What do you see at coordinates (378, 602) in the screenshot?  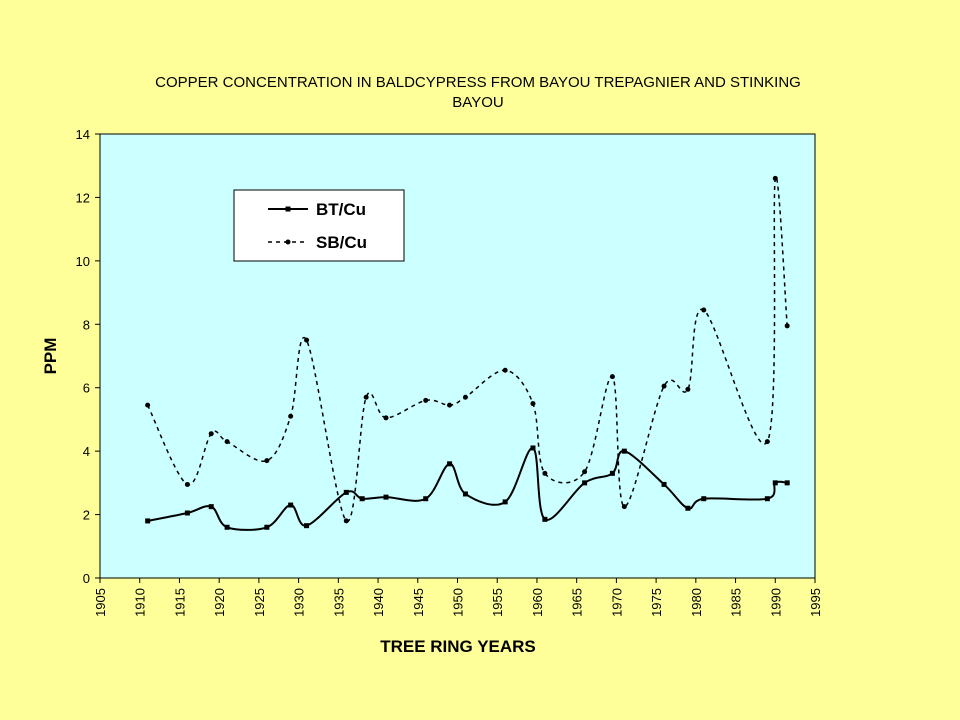 I see `x-tick-label: 1940` at bounding box center [378, 602].